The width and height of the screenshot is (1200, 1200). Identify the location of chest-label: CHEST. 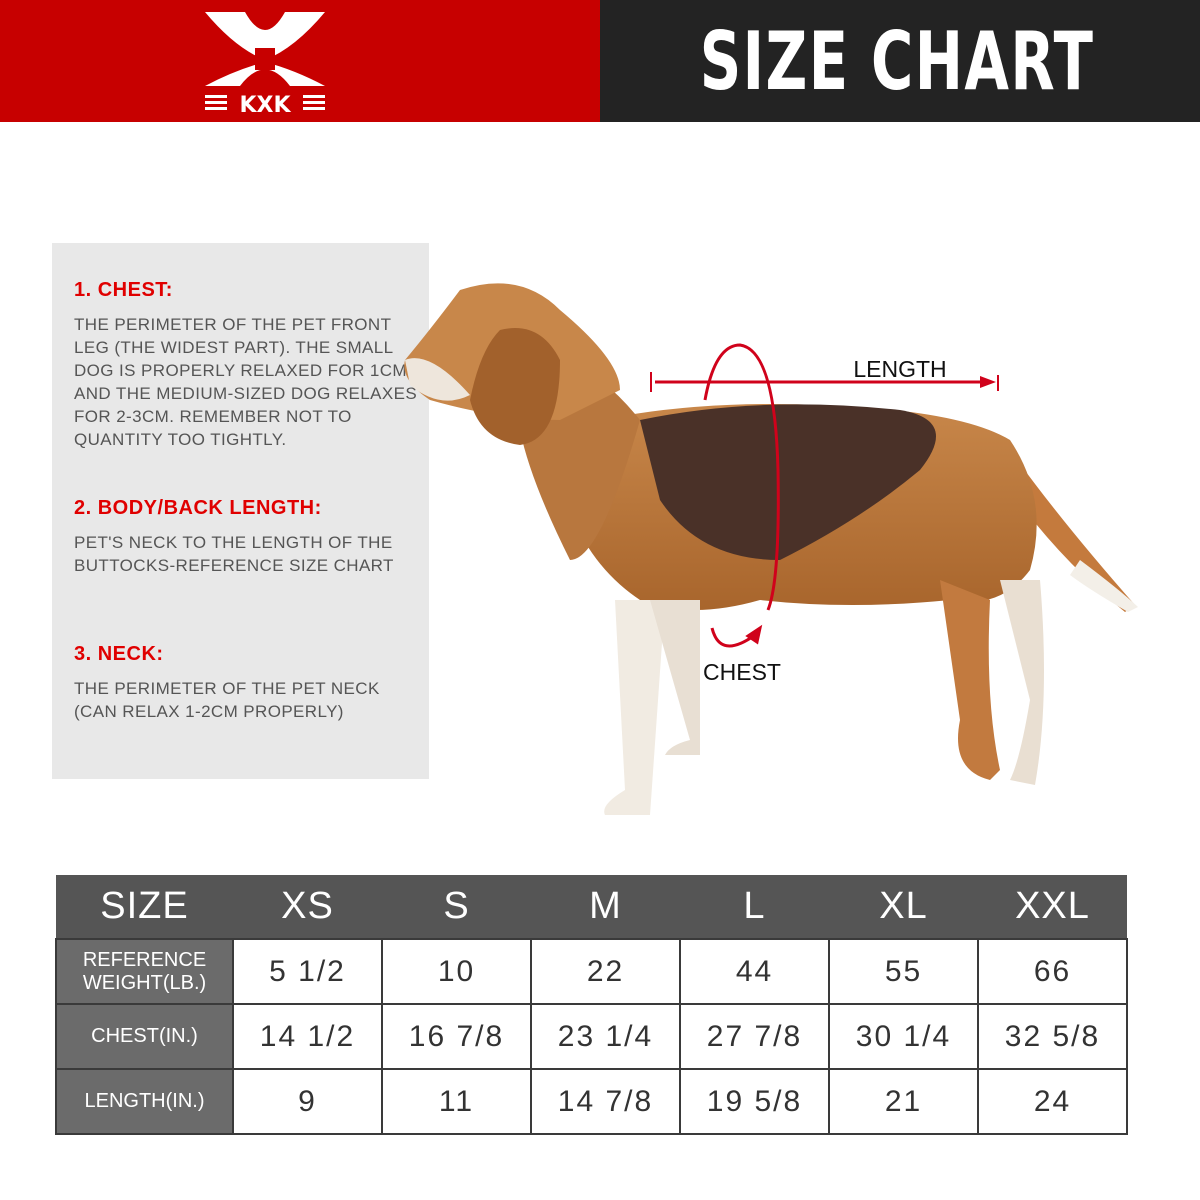
(742, 672).